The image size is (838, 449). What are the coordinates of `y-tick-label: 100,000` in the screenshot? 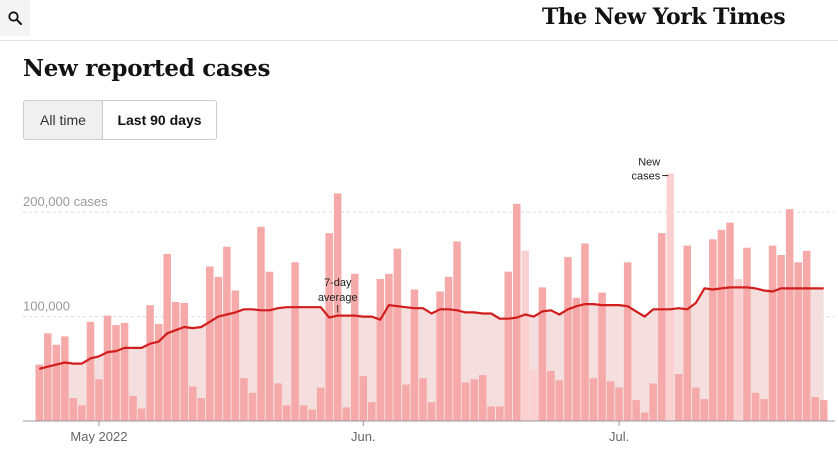 It's located at (46, 306).